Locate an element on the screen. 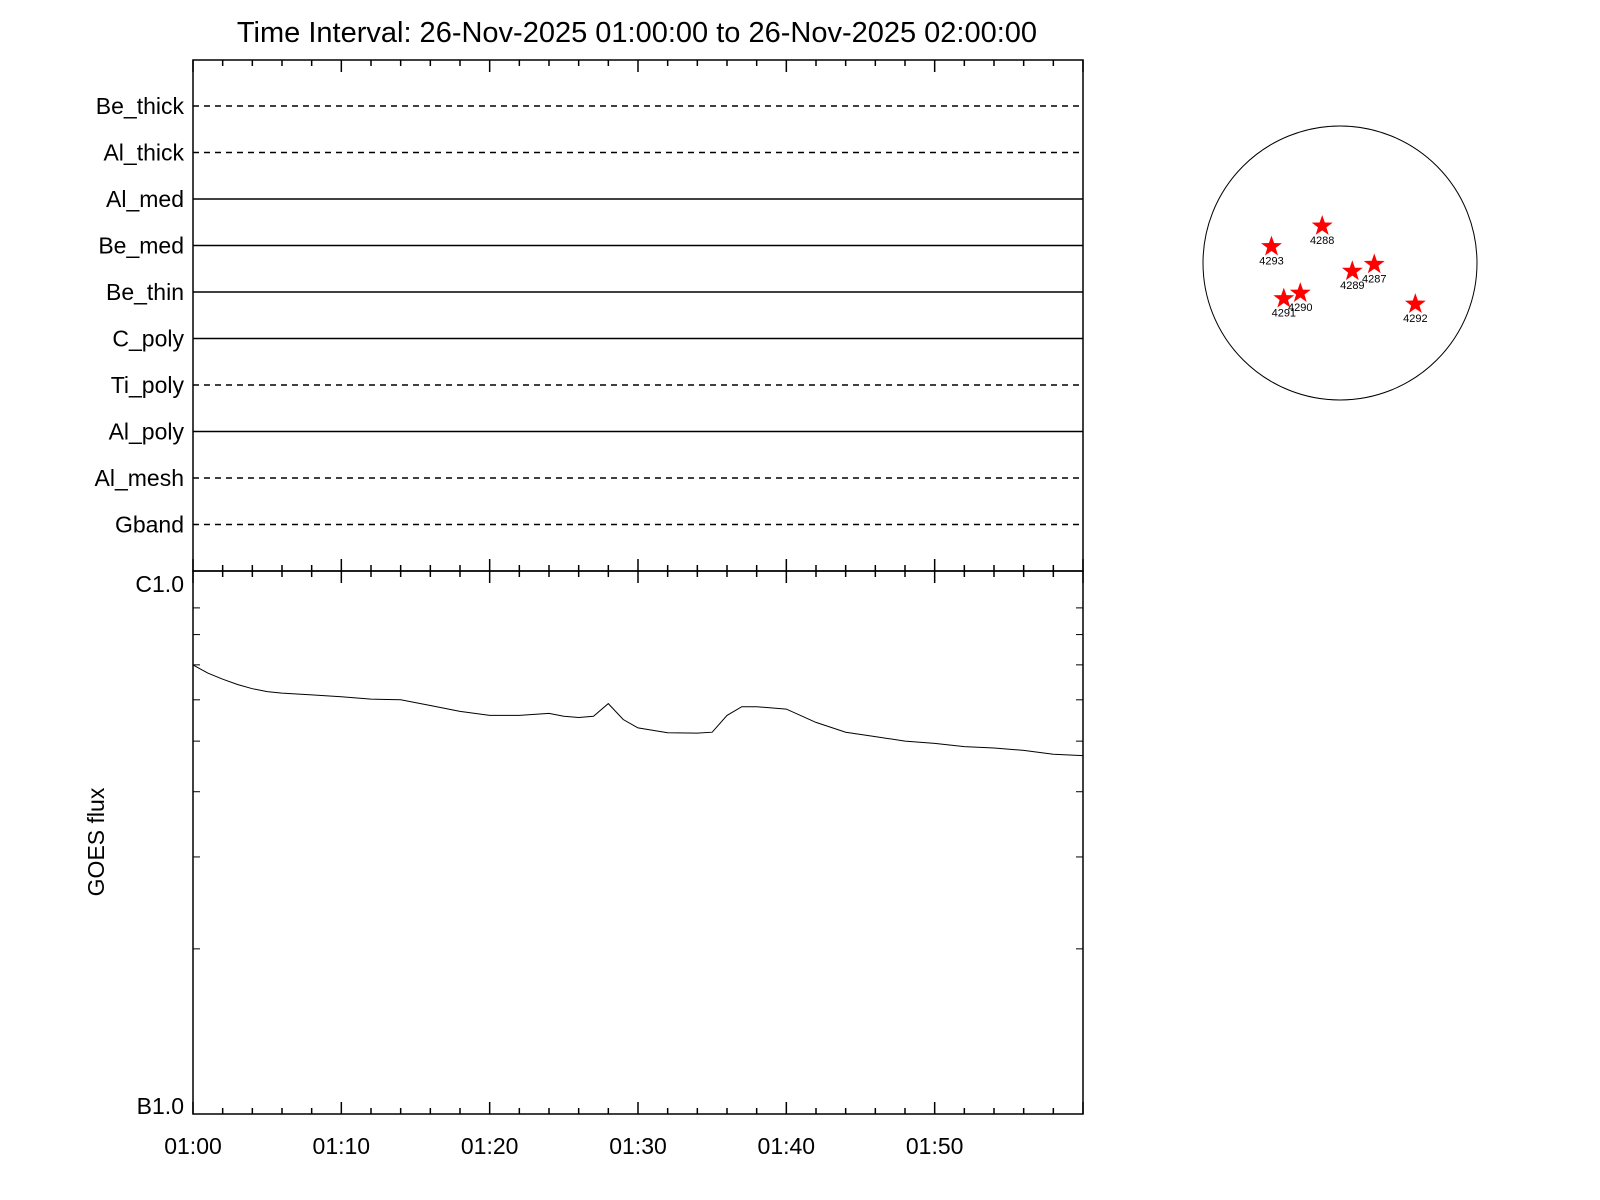 The image size is (1600, 1200). y-tick-label: C1.0 is located at coordinates (159, 584).